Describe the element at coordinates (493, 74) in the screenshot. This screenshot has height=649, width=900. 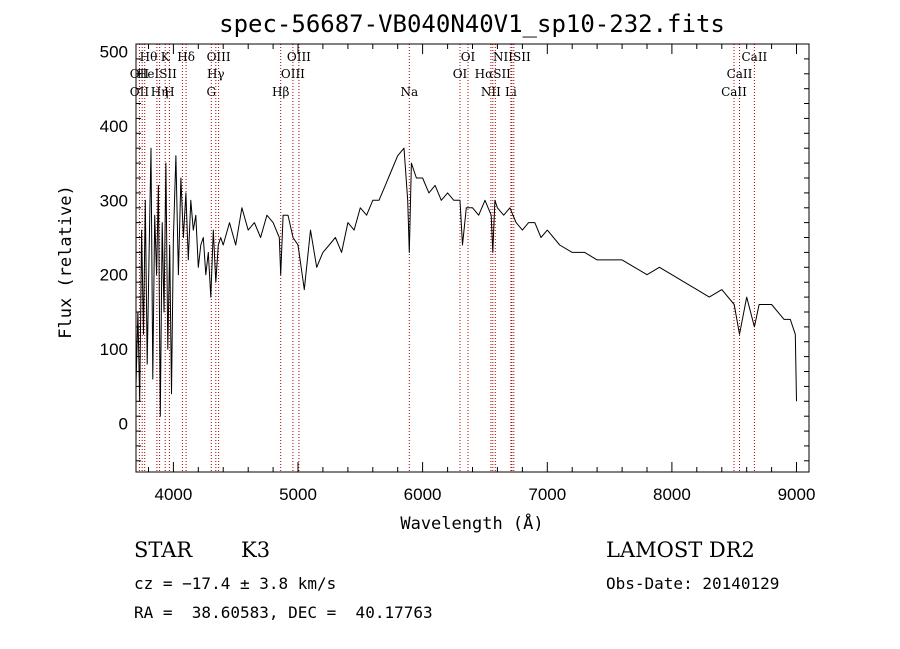
I see `line-label-2-5: HαSII` at that location.